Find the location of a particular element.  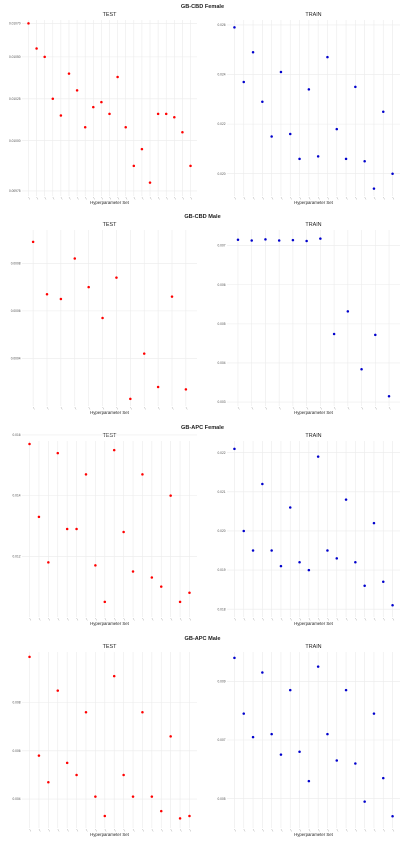

y-tick-label: 0.020 is located at coordinates (222, 174).